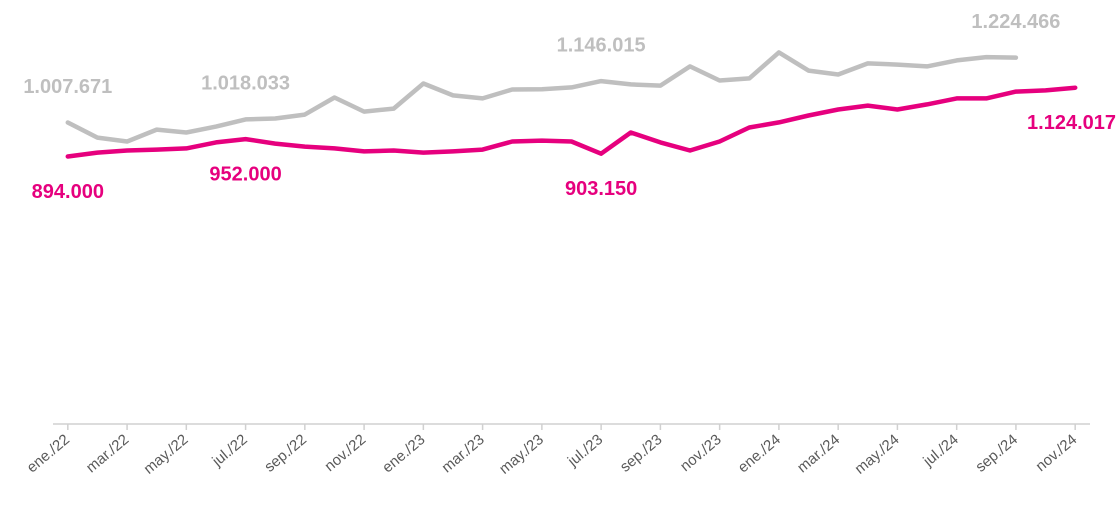 The image size is (1118, 509). What do you see at coordinates (1071, 123) in the screenshot?
I see `data-label: 1.124.017` at bounding box center [1071, 123].